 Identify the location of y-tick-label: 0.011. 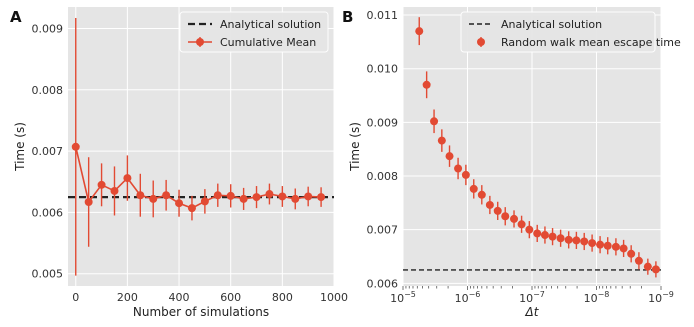
(383, 15).